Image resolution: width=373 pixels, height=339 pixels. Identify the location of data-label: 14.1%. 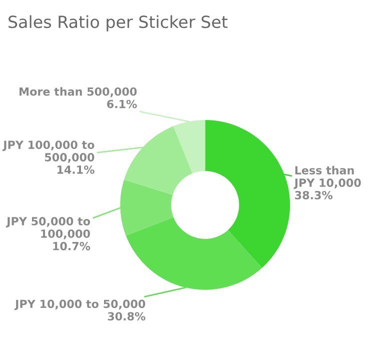
(75, 169).